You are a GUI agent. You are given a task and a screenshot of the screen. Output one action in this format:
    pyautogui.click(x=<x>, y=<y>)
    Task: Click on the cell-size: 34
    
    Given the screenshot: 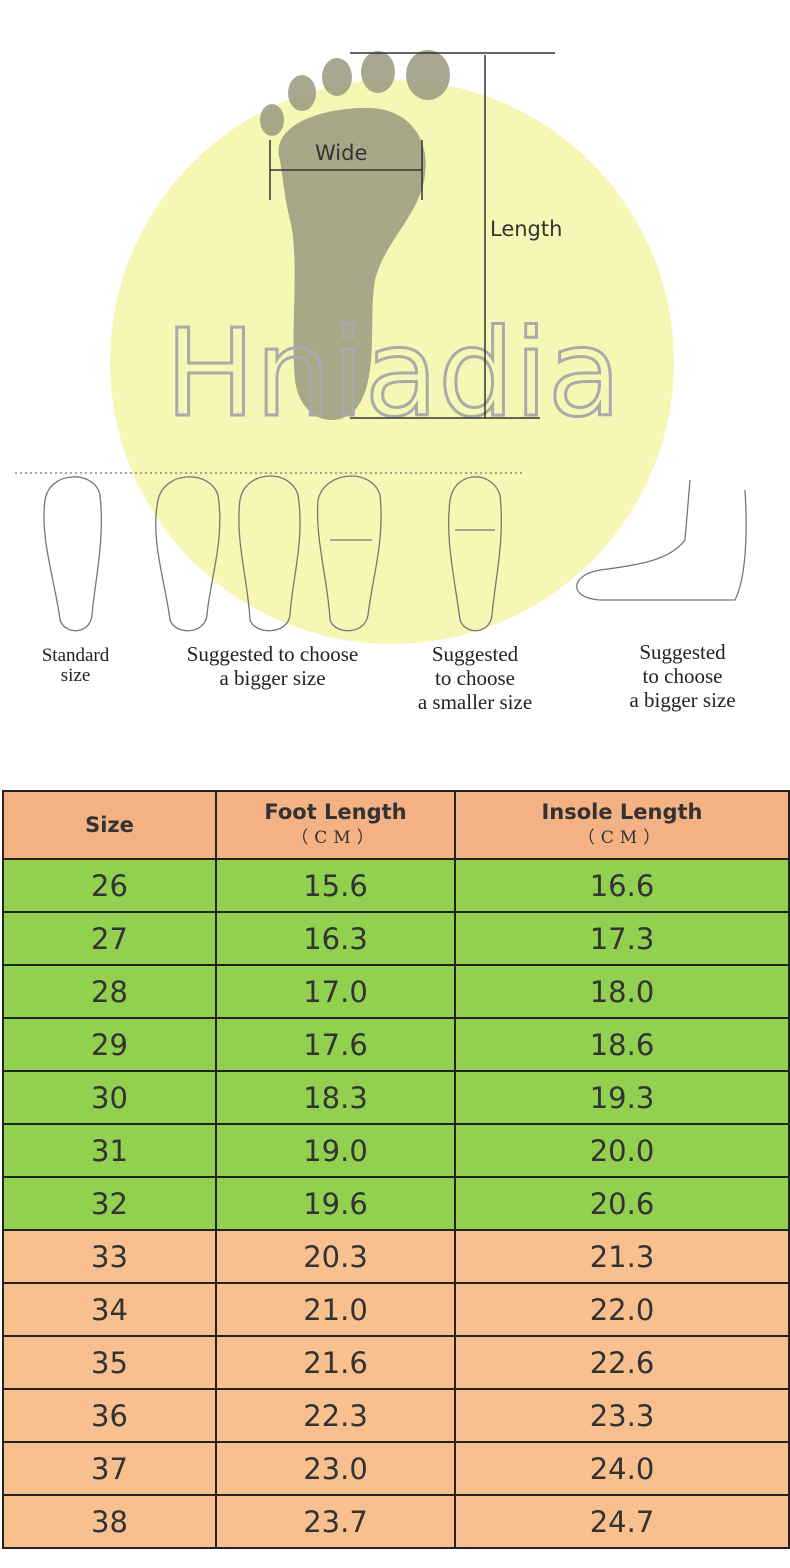 What is the action you would take?
    pyautogui.click(x=109, y=1309)
    